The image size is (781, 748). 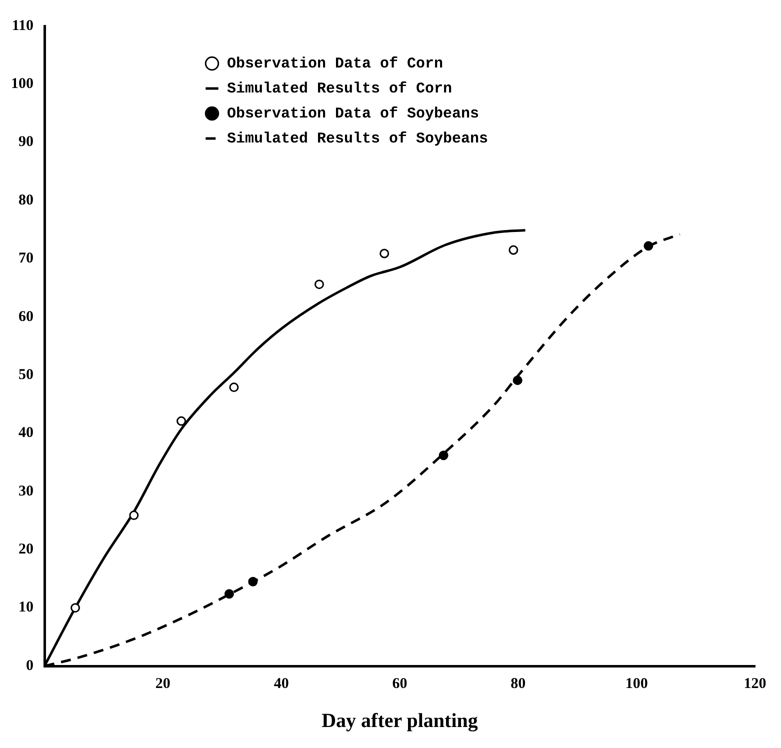 What do you see at coordinates (400, 721) in the screenshot?
I see `x-axis-title: Day after planting` at bounding box center [400, 721].